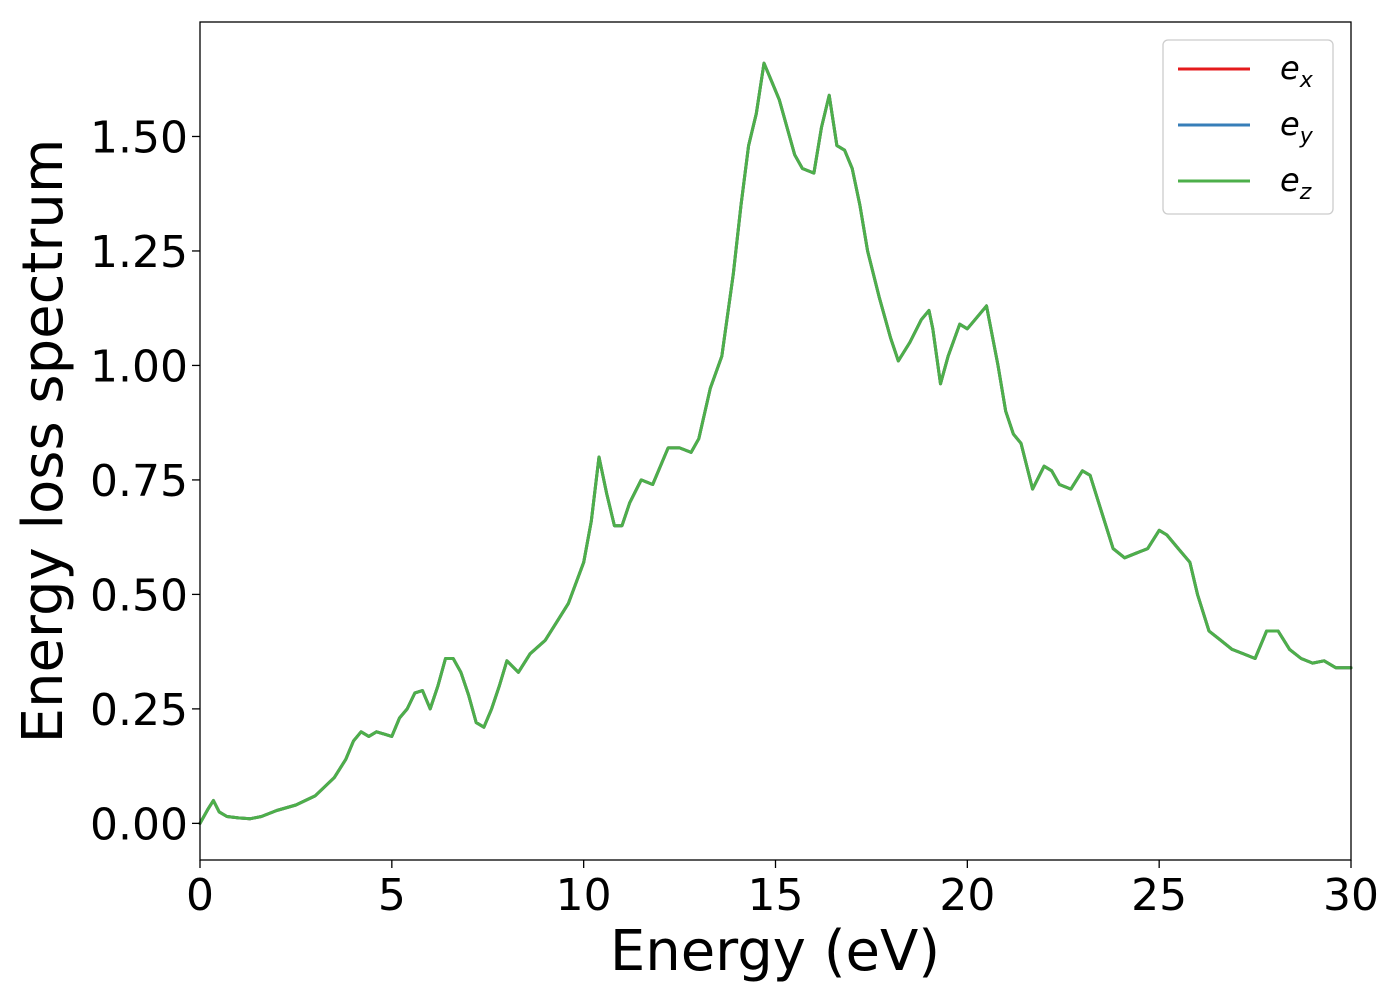  What do you see at coordinates (139, 710) in the screenshot?
I see `y-tick-label: 0.25` at bounding box center [139, 710].